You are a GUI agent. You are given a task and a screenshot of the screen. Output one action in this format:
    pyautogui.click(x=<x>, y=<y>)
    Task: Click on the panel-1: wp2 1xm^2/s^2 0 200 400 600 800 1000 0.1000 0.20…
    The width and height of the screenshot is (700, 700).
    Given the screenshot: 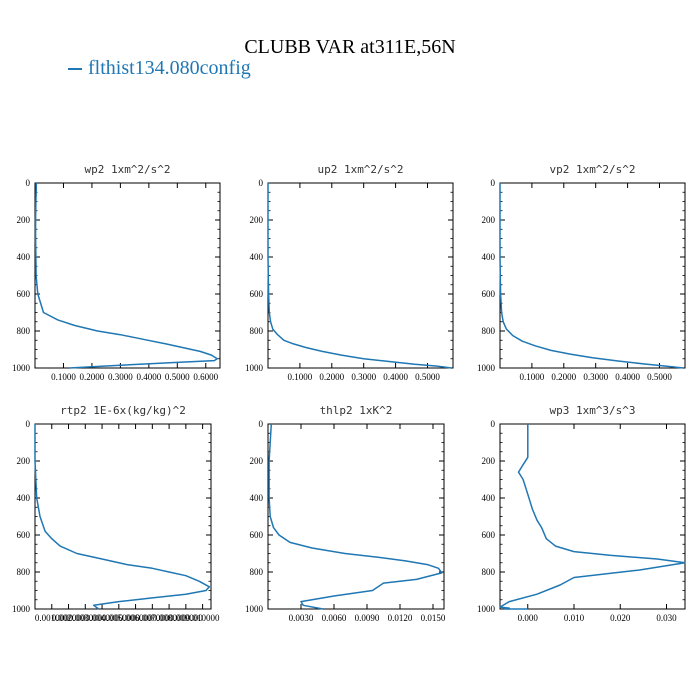 What is the action you would take?
    pyautogui.click(x=116, y=272)
    